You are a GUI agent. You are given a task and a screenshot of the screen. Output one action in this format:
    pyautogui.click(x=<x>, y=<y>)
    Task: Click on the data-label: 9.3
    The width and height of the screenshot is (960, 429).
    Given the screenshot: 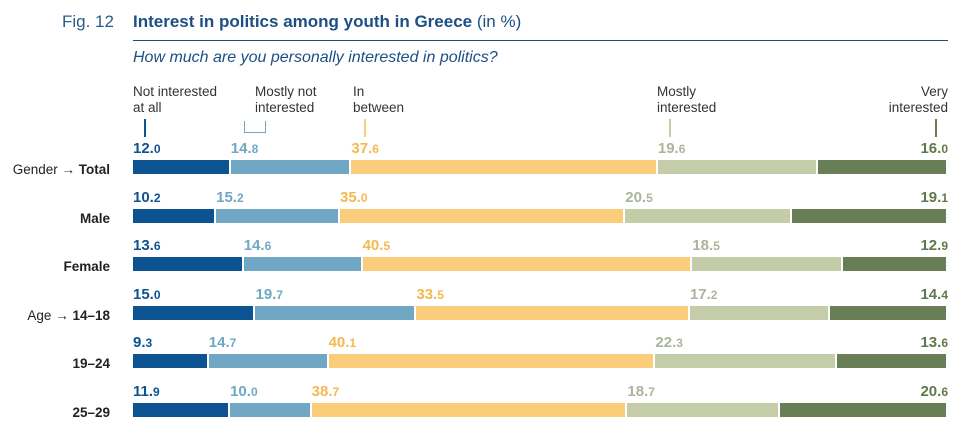 What is the action you would take?
    pyautogui.click(x=143, y=342)
    